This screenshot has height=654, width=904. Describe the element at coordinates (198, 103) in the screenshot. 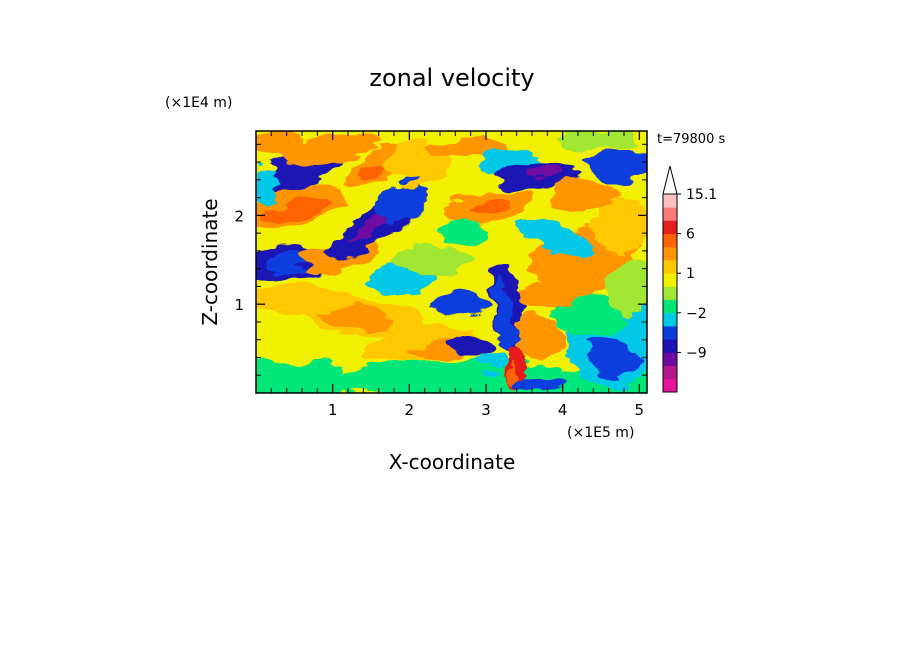

I see `y-unit-label: (×1E4 m)` at that location.